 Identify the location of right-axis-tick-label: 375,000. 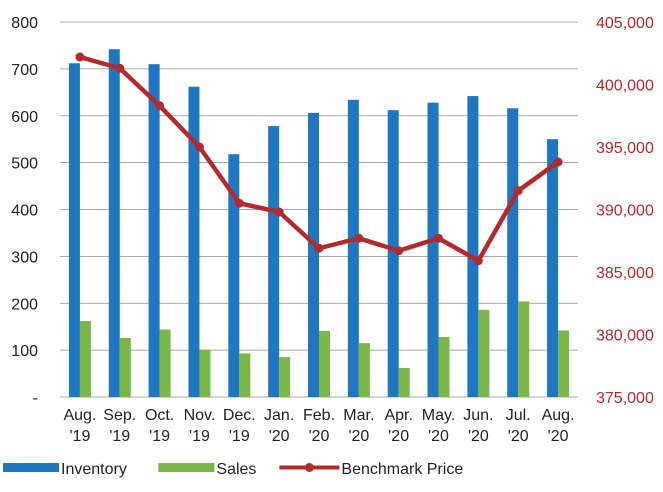
(625, 398).